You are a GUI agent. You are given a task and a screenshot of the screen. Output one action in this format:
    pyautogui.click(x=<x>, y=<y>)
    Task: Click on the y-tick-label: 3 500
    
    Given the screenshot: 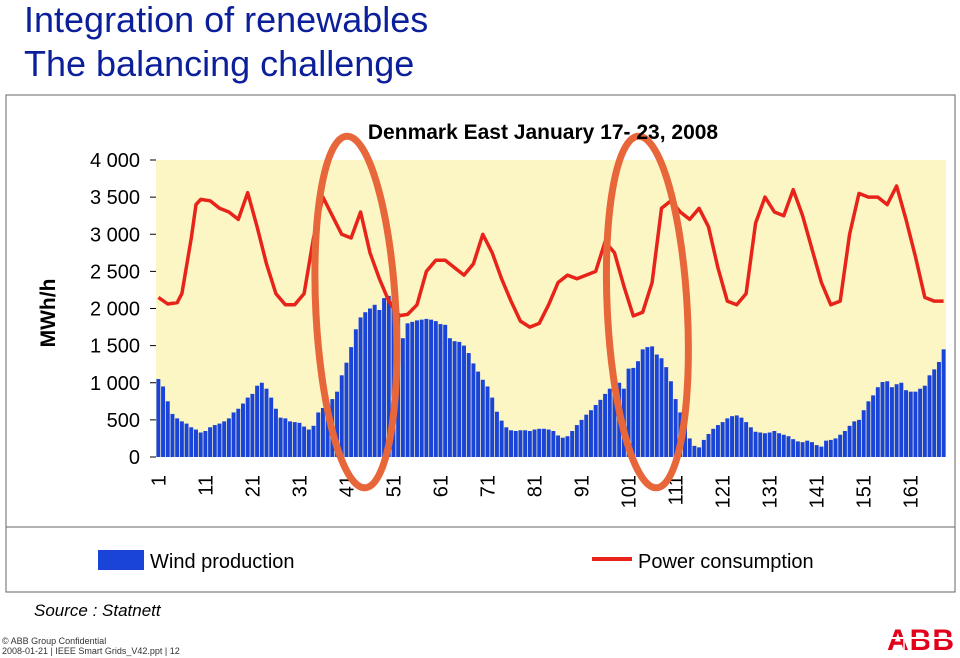 What is the action you would take?
    pyautogui.click(x=115, y=198)
    